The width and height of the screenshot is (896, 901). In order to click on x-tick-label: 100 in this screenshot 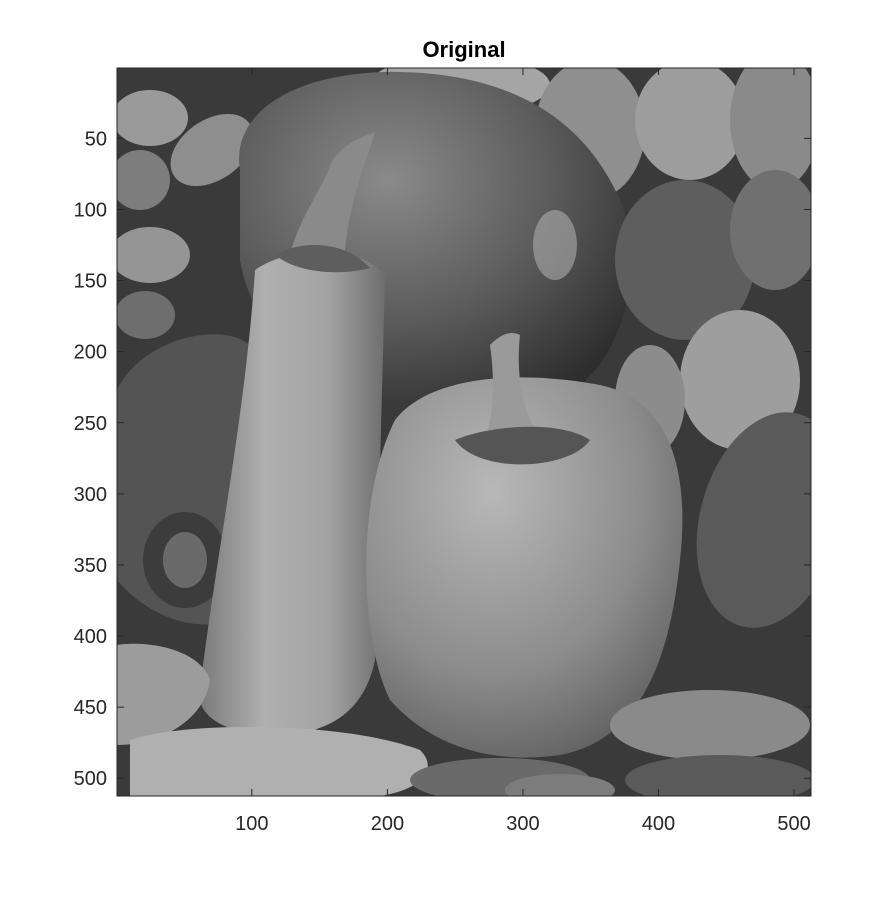, I will do `click(251, 824)`.